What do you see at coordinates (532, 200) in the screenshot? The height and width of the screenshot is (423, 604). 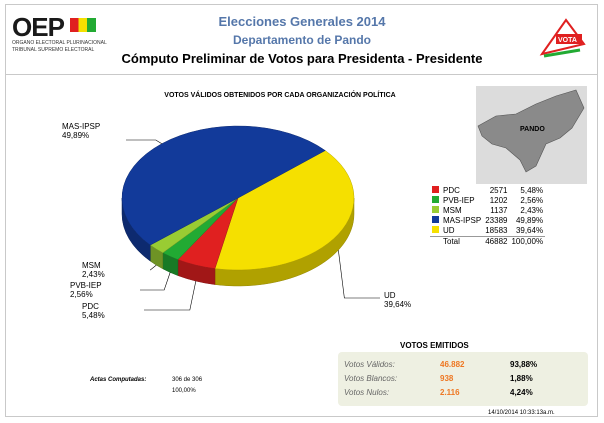 I see `legend-percent: 2,56%` at bounding box center [532, 200].